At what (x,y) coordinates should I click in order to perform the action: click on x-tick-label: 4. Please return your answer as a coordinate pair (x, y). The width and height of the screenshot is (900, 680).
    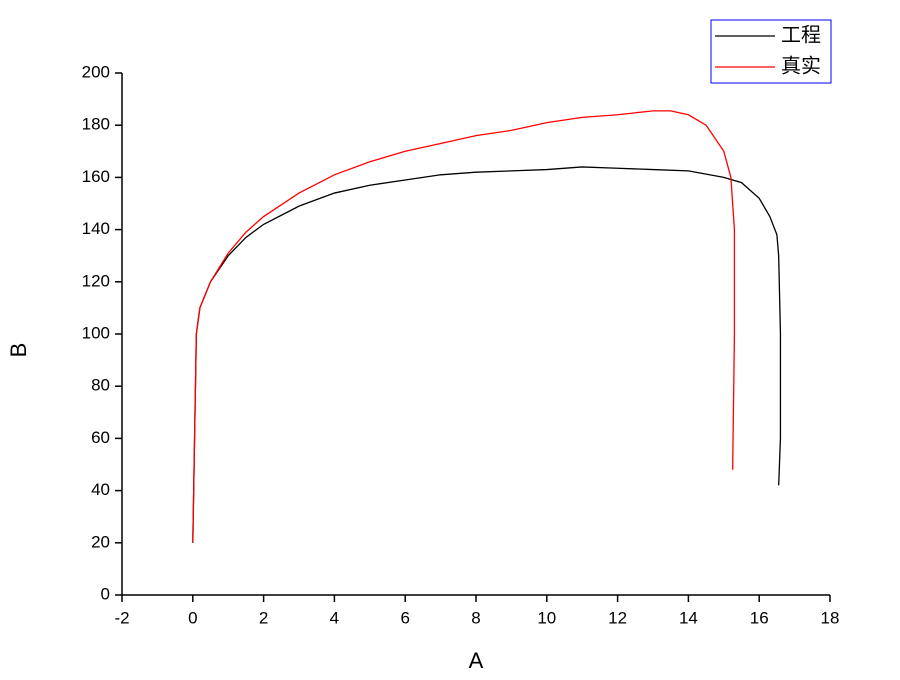
    Looking at the image, I should click on (334, 617).